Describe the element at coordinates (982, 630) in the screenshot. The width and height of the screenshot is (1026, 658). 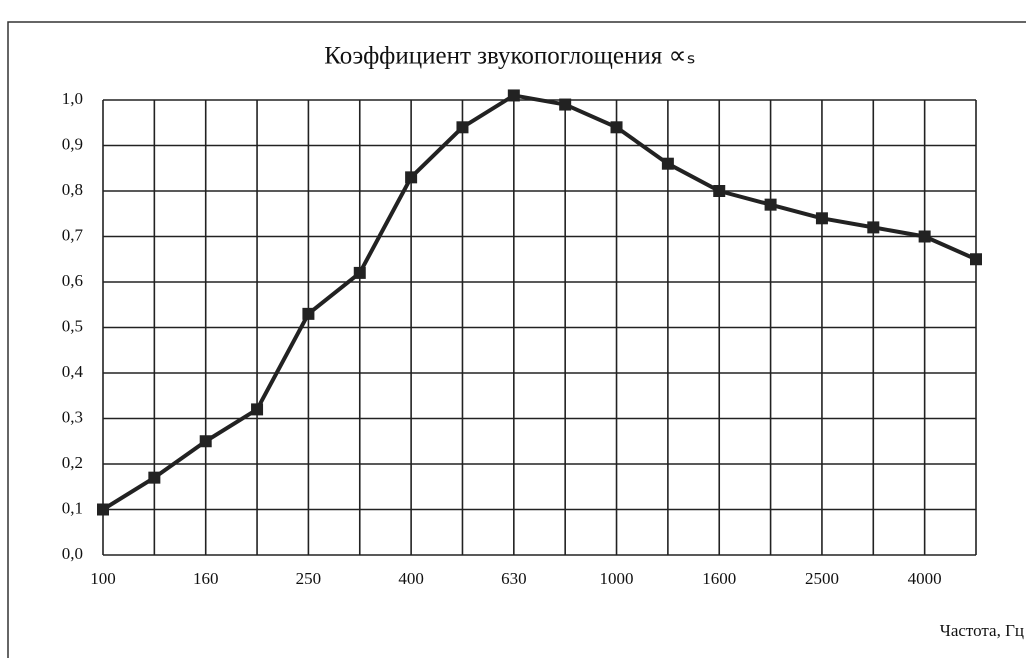
I see `x-axis-label: Частота, Гц` at that location.